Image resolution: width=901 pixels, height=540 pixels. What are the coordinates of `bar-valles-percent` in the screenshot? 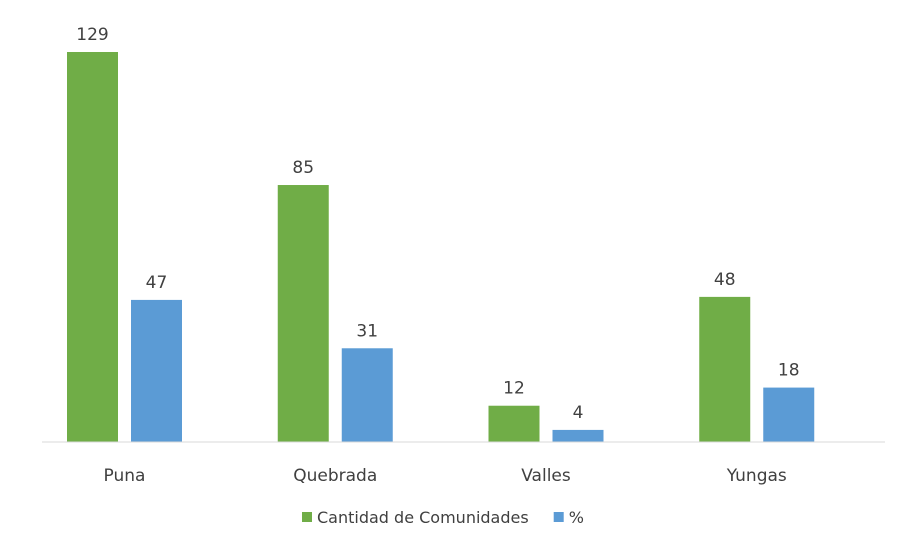 It's located at (578, 435).